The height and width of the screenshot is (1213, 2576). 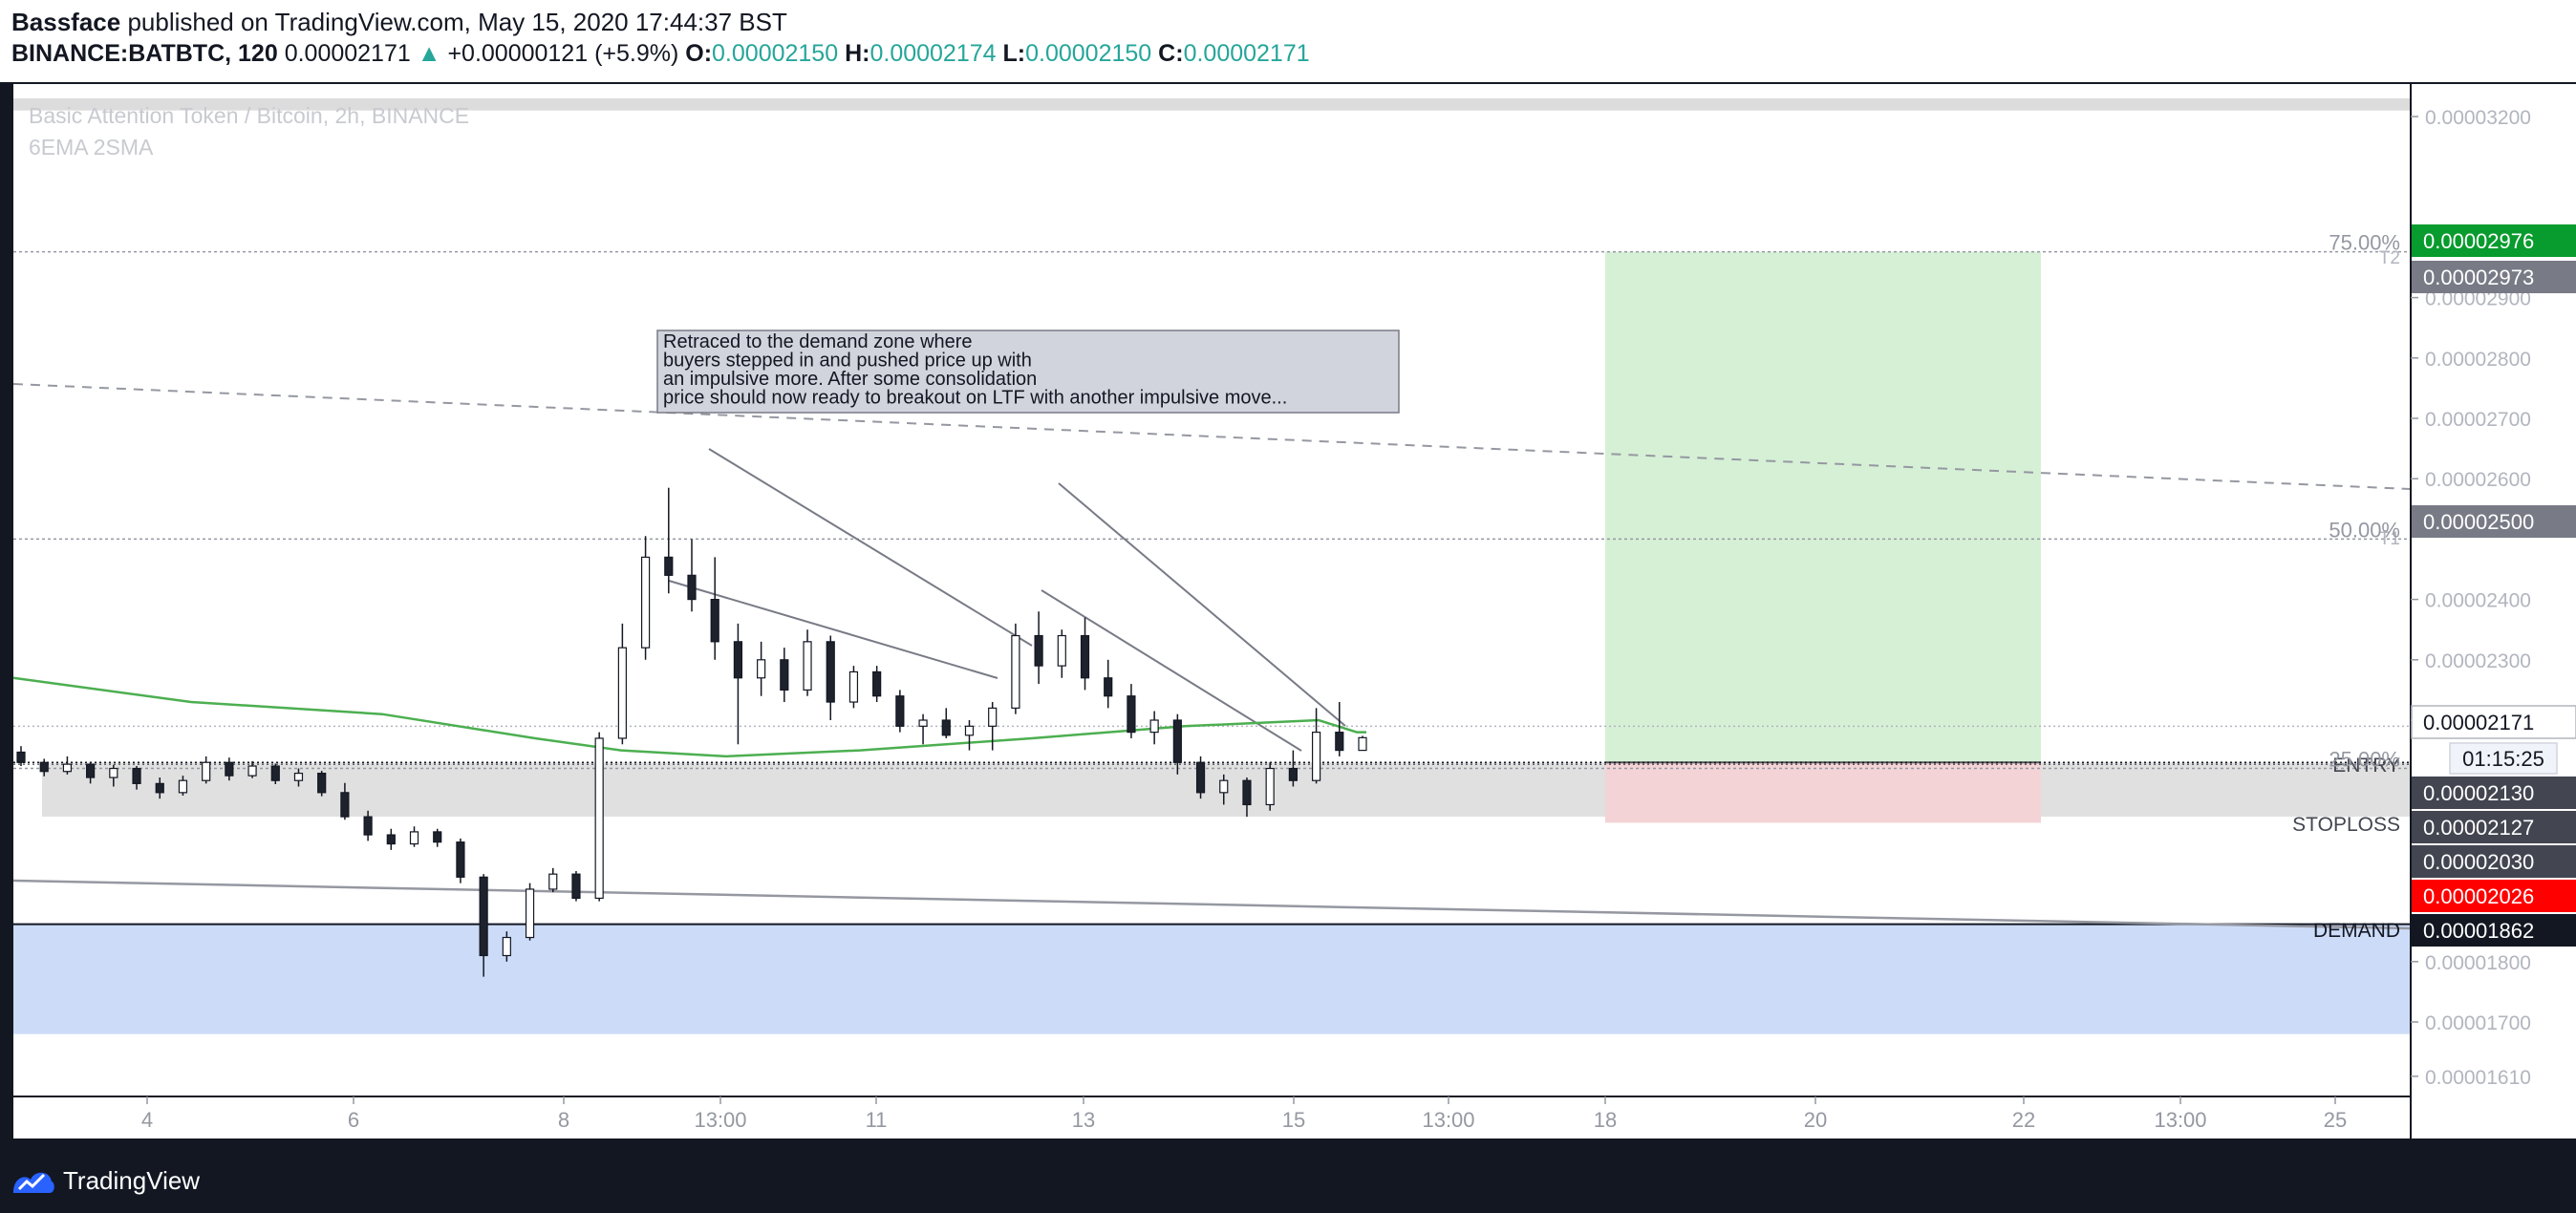 I want to click on annotation-line: Retraced to the demand zone where, so click(x=818, y=342).